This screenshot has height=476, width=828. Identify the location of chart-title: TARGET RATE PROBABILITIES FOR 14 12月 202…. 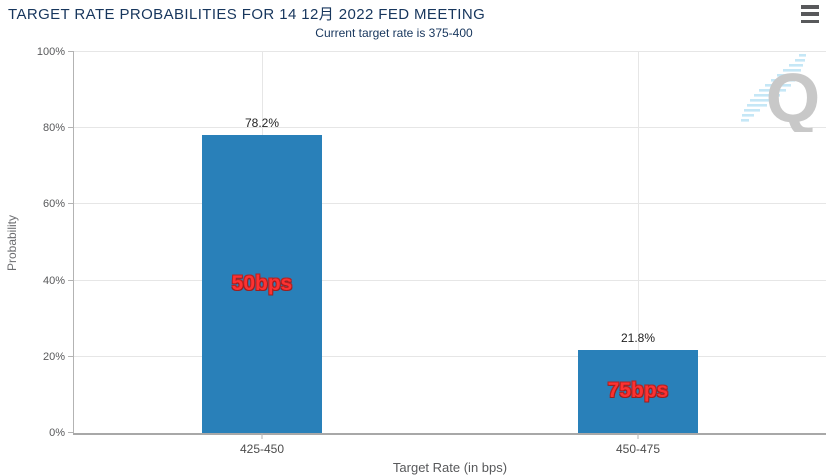
(247, 14).